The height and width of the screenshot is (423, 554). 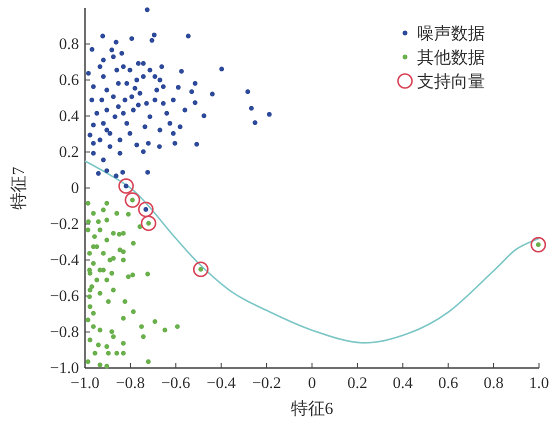 I want to click on y-tick-label: 0.6, so click(x=69, y=80).